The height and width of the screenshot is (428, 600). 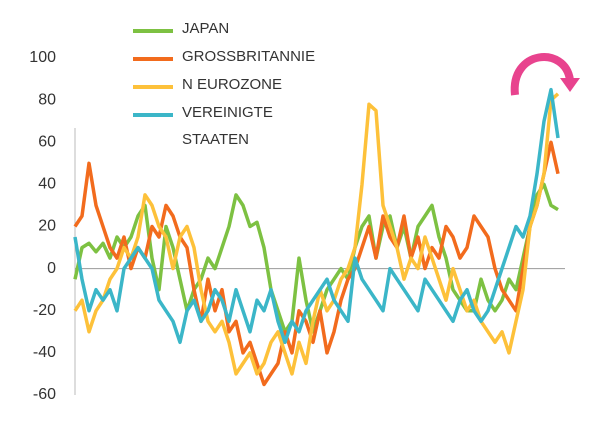 What do you see at coordinates (542, 74) in the screenshot?
I see `arrow` at bounding box center [542, 74].